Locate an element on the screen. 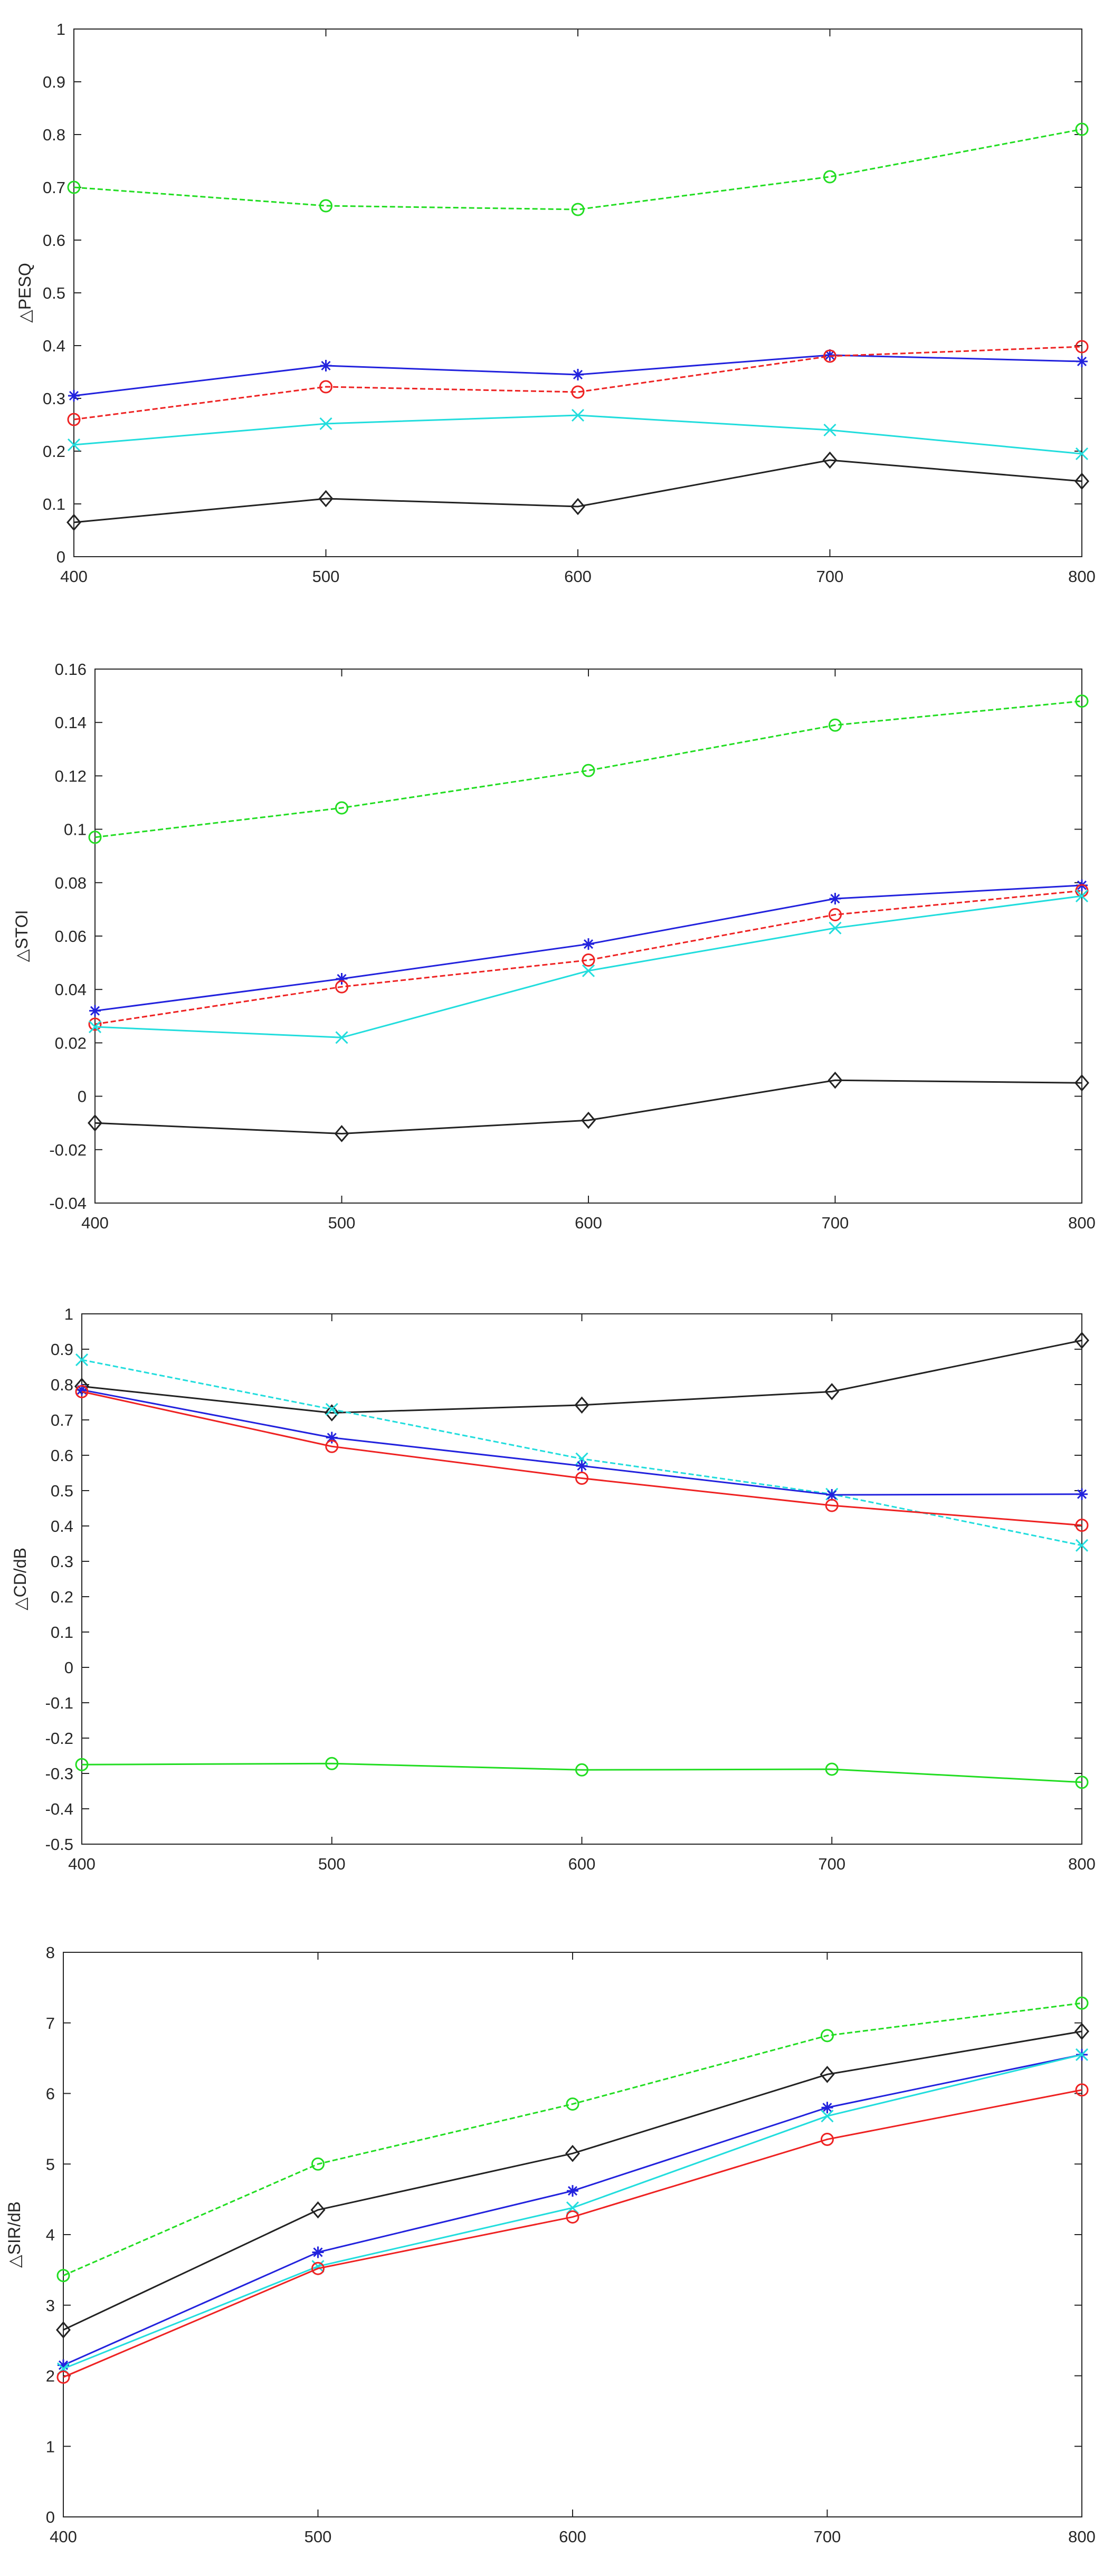  chart-2-ytick-label: 0.16 is located at coordinates (71, 669).